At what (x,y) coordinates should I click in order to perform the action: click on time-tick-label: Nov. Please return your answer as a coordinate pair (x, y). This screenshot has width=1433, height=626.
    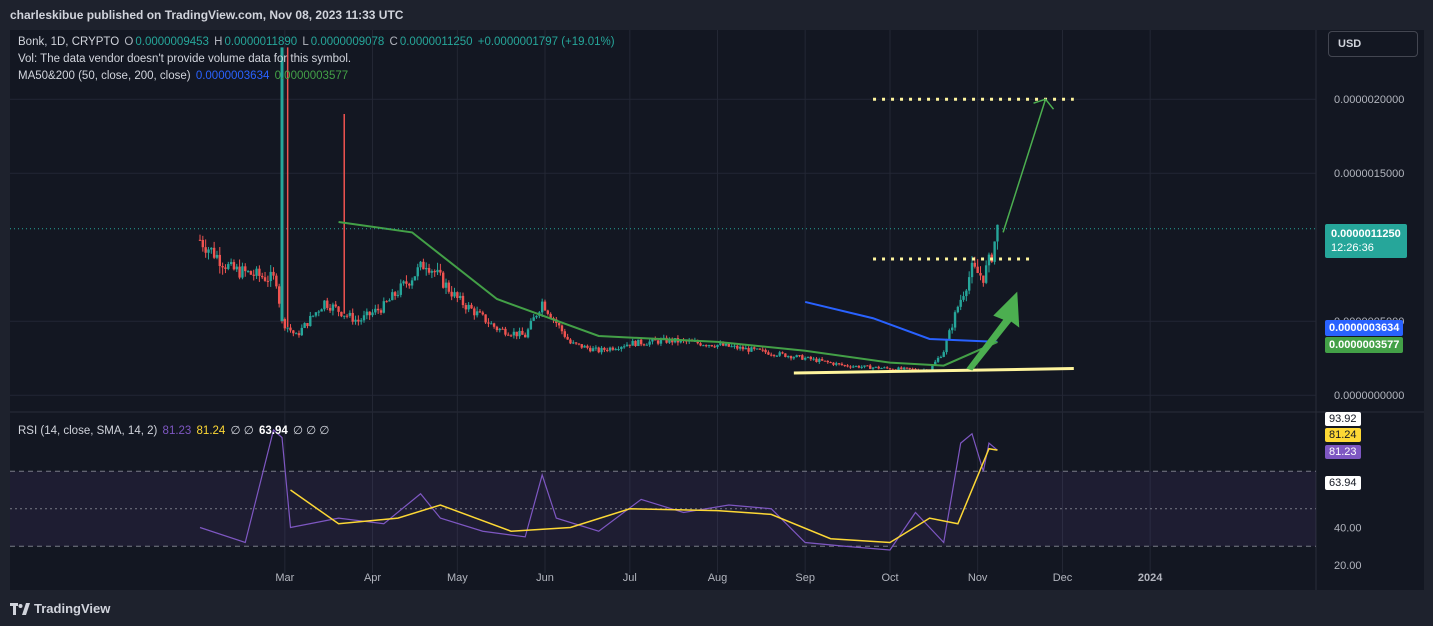
    Looking at the image, I should click on (978, 578).